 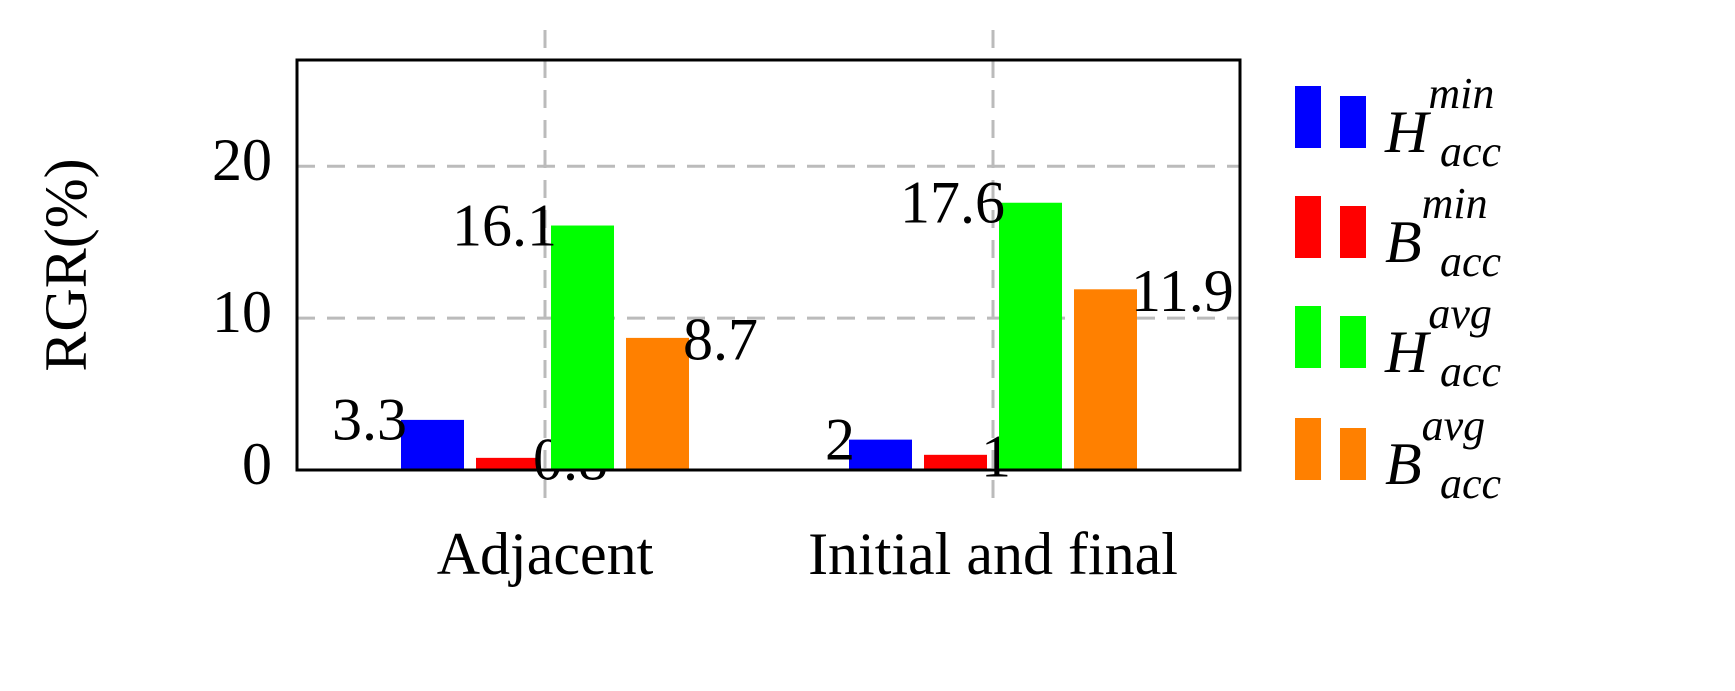 I want to click on value-label: 16.1, so click(x=504, y=225).